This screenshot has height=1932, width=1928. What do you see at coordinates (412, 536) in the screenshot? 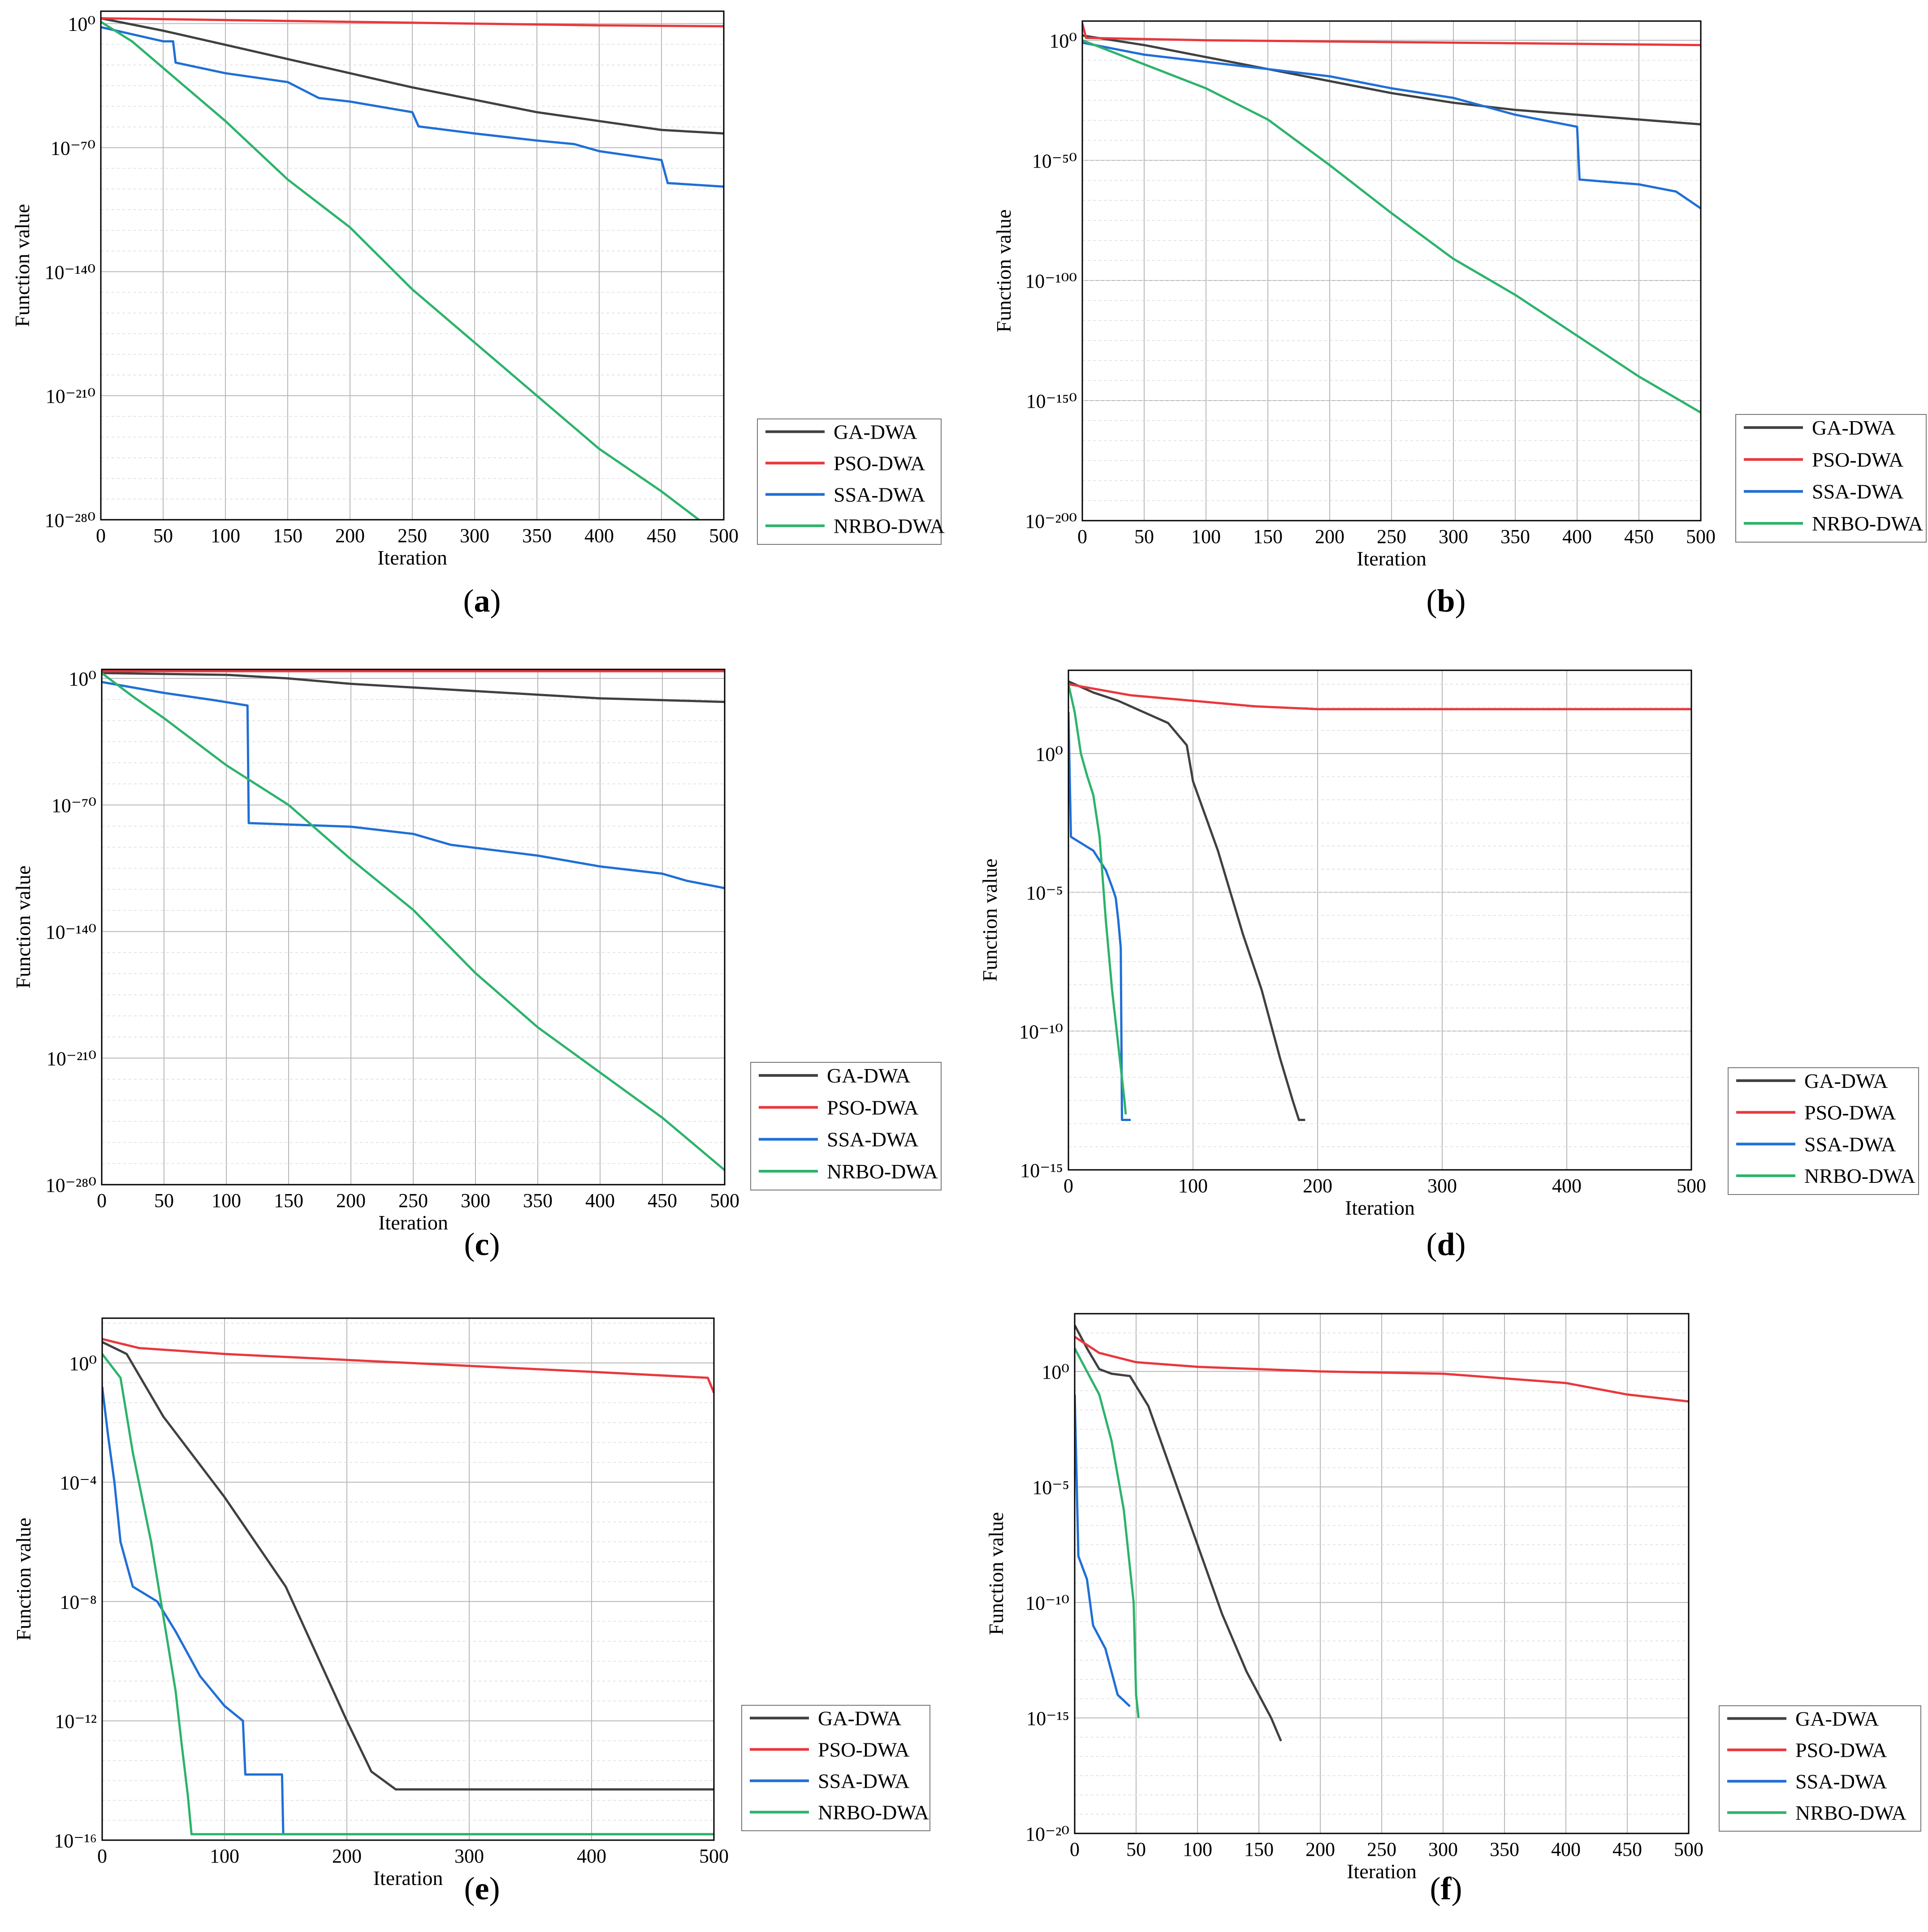
I see `x-tick-label: 250` at bounding box center [412, 536].